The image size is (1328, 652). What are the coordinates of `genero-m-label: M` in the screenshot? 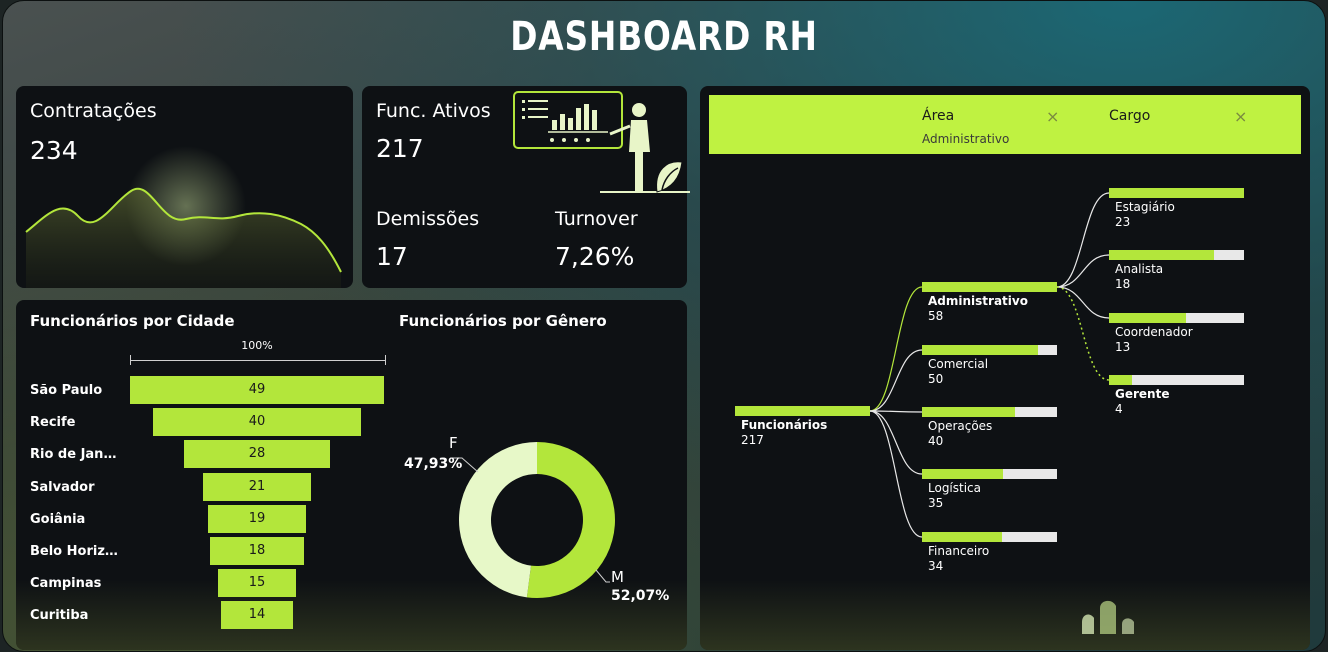 It's located at (617, 577).